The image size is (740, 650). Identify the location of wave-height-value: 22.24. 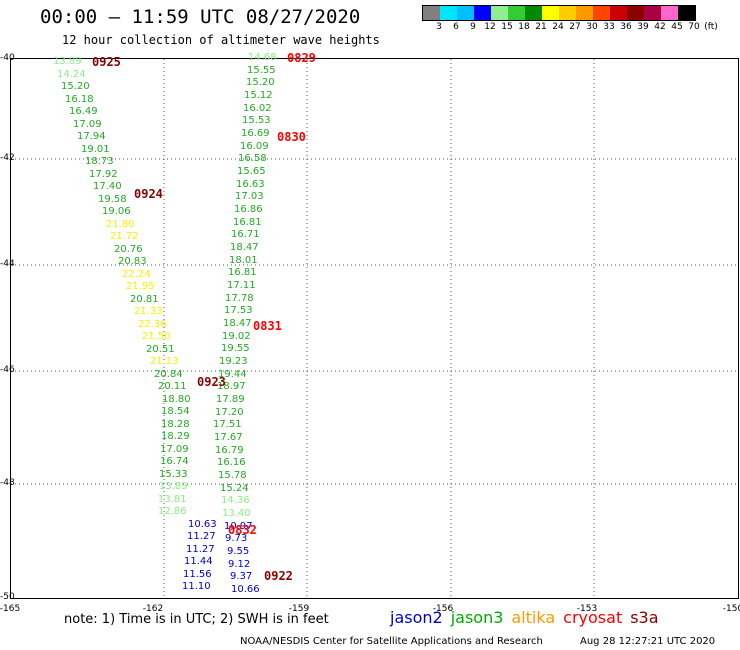
(136, 274).